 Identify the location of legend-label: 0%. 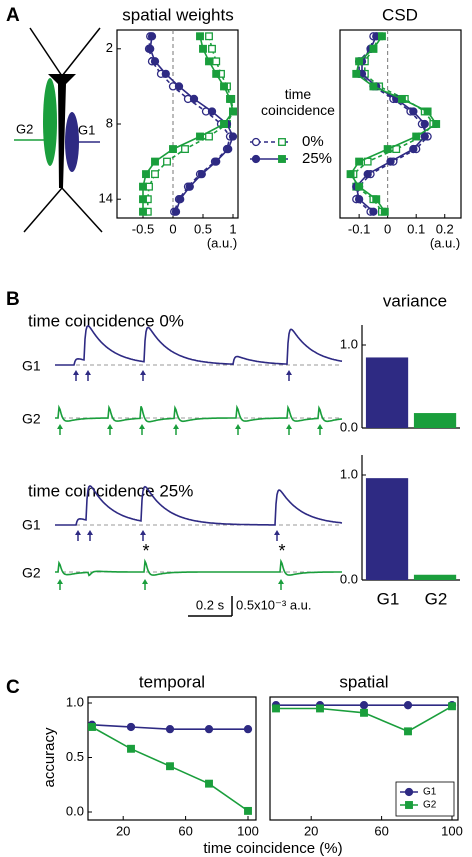
(313, 141).